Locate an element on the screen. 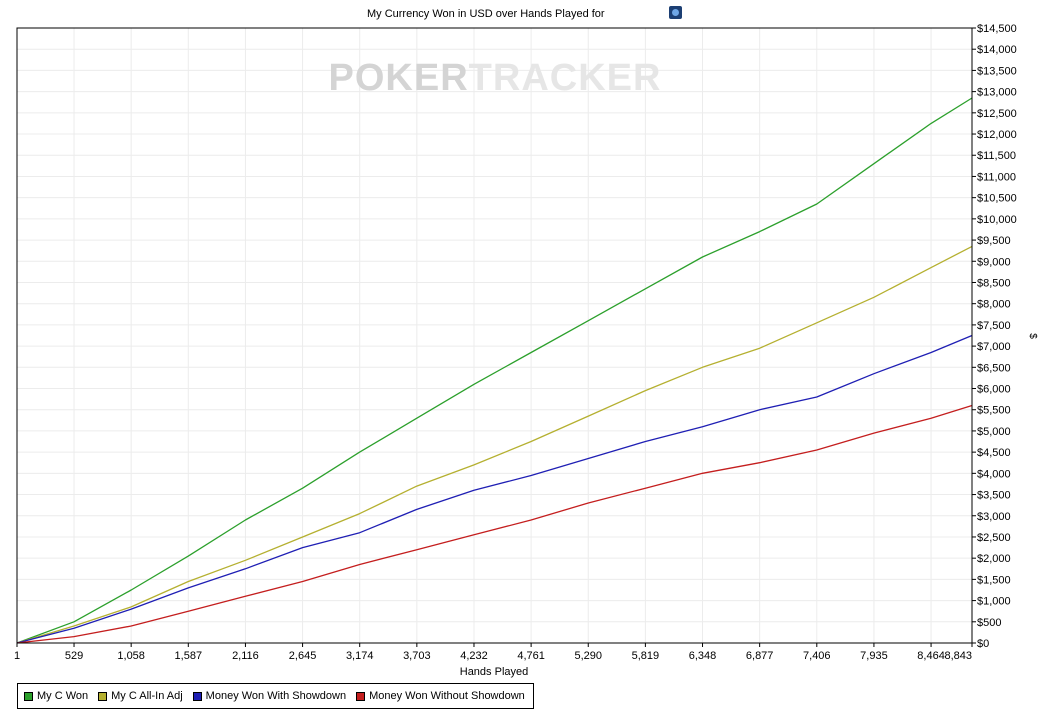 This screenshot has height=721, width=1049. x-tick-label: 8,843 is located at coordinates (958, 656).